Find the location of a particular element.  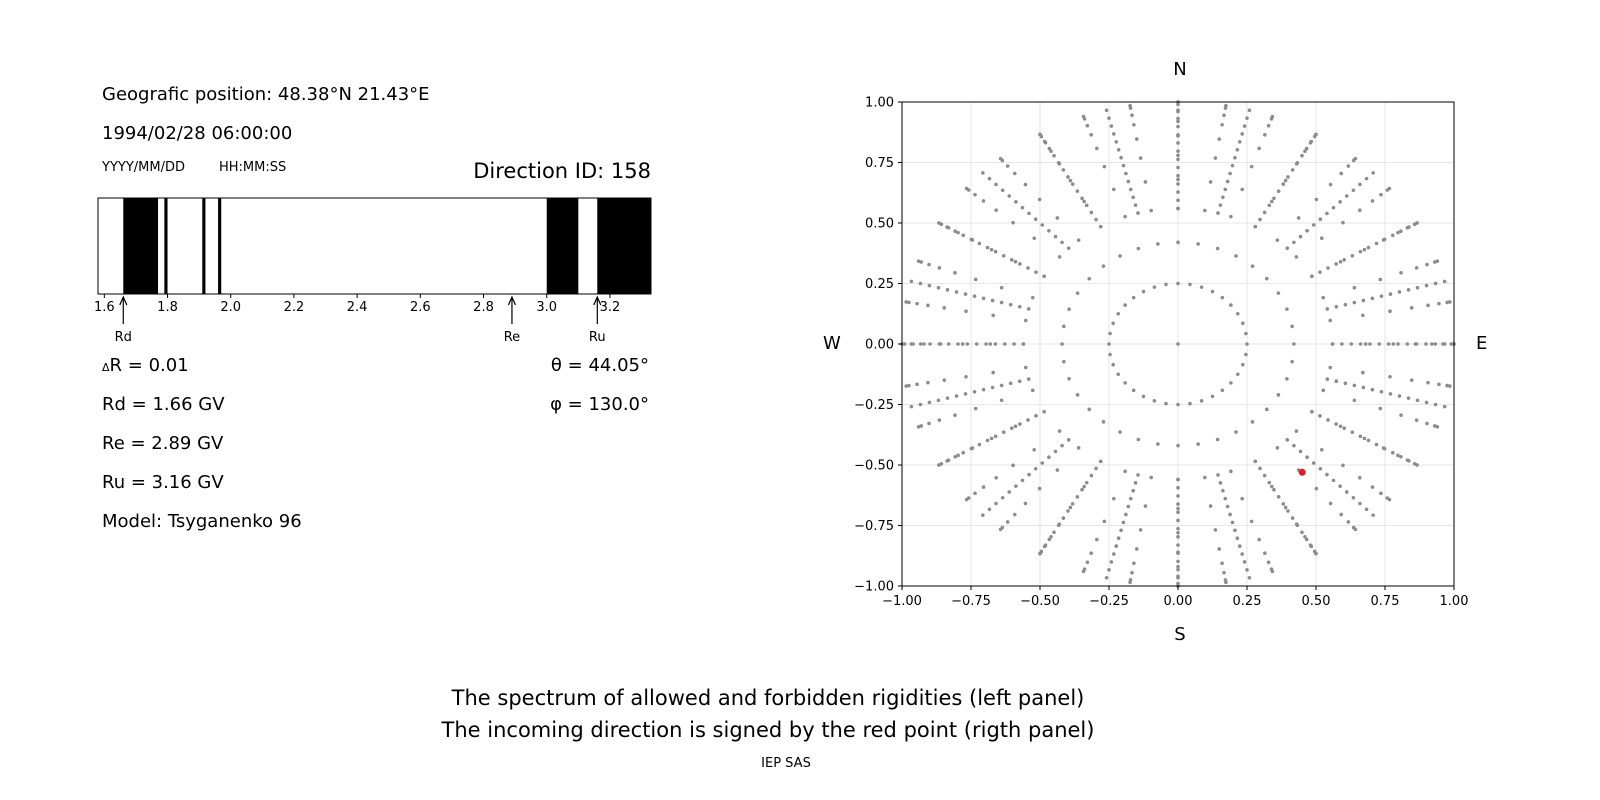

dir-y-tick-label: −0.25 is located at coordinates (874, 405).